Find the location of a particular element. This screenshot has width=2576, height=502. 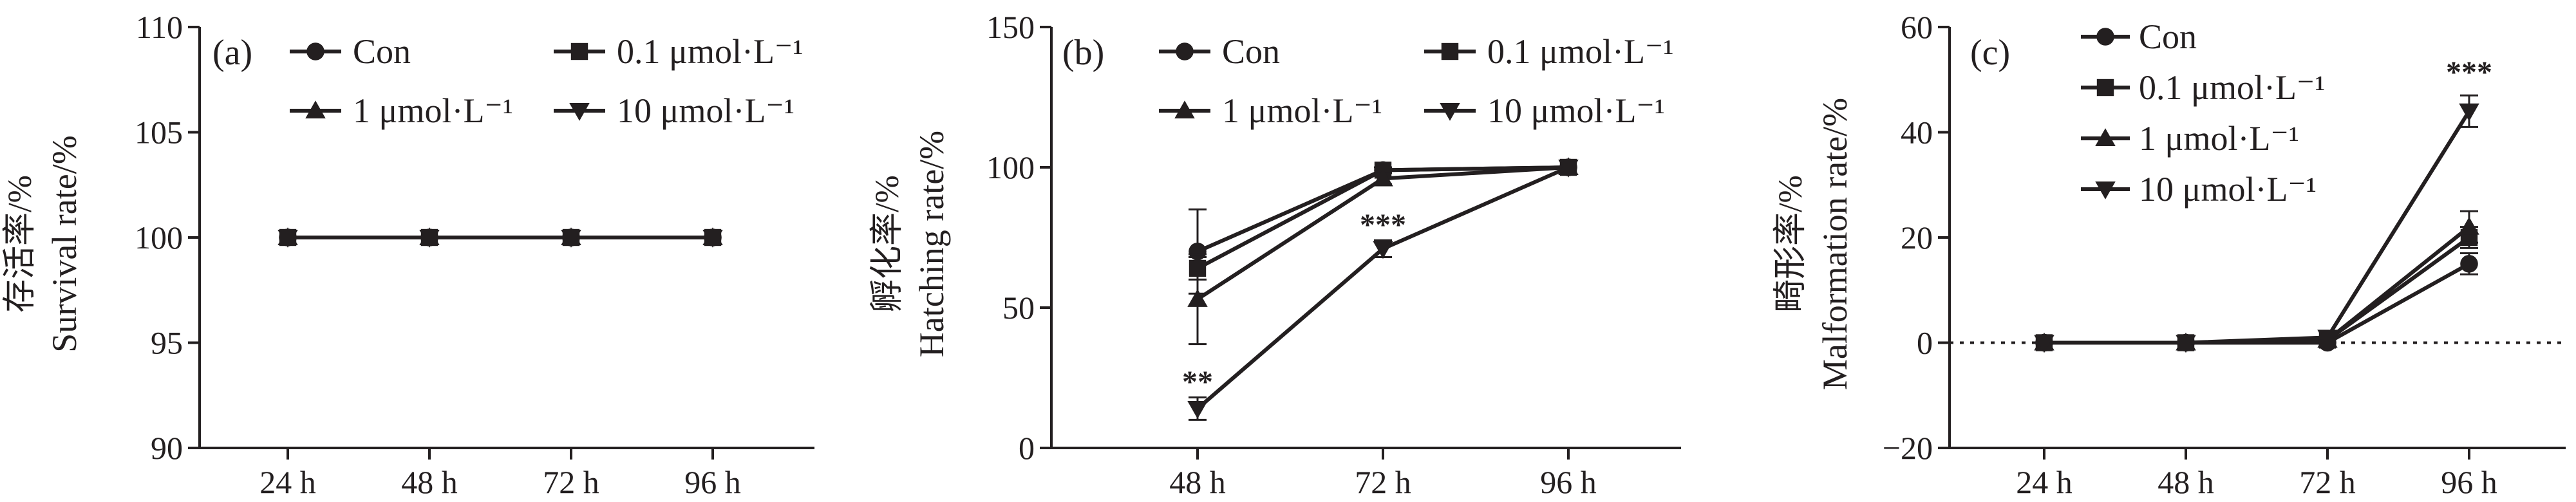

panel-label: (a) is located at coordinates (232, 53).